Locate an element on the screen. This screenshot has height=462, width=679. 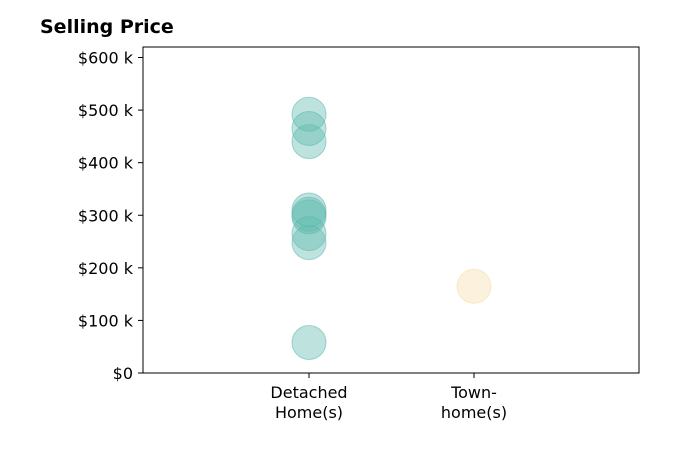
y-tick-label: $200 k is located at coordinates (106, 268).